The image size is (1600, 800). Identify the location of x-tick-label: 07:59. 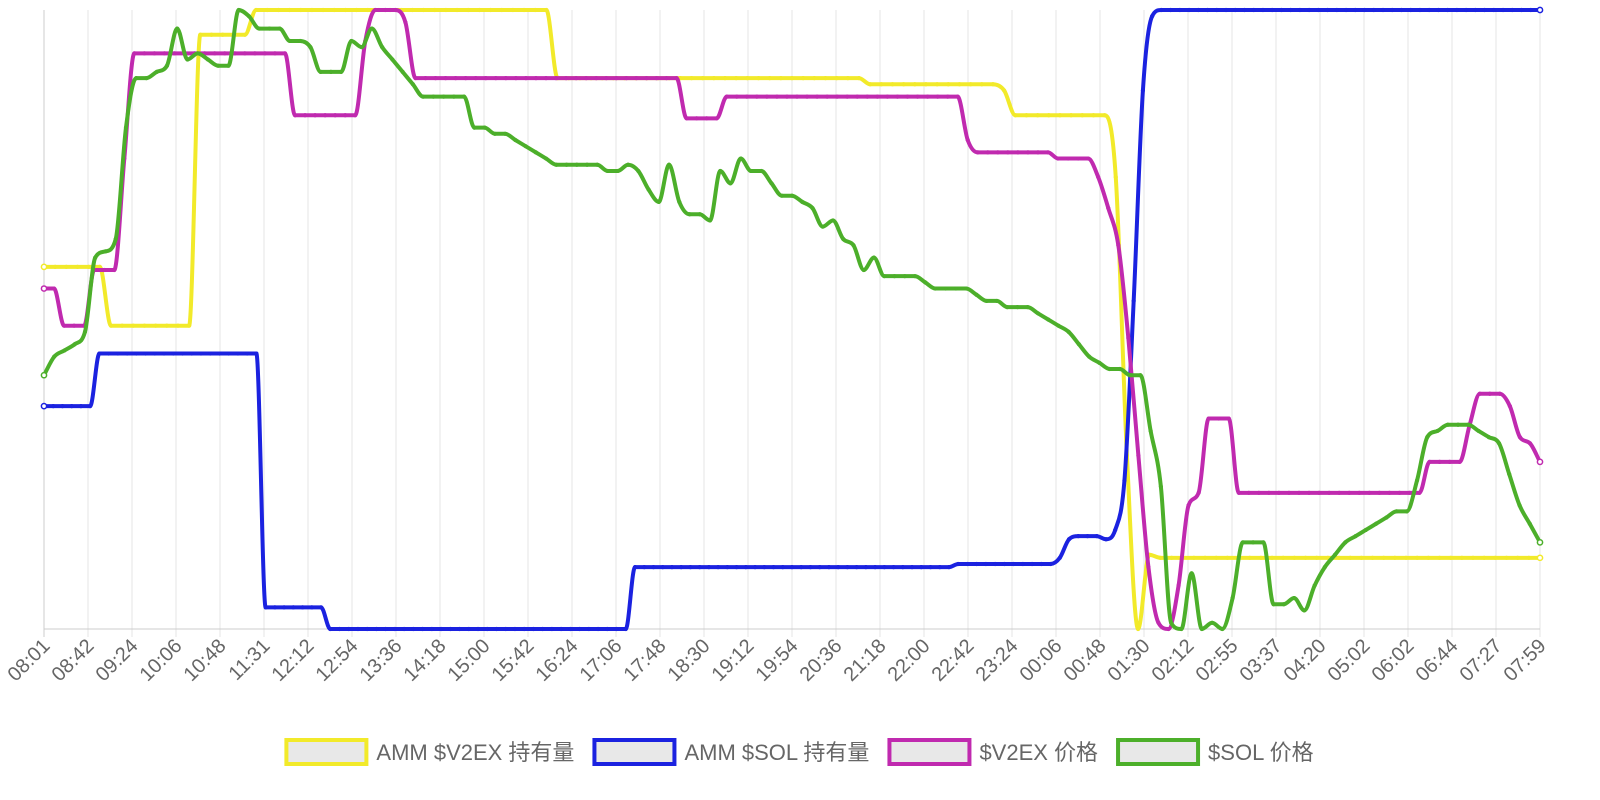
(1525, 660).